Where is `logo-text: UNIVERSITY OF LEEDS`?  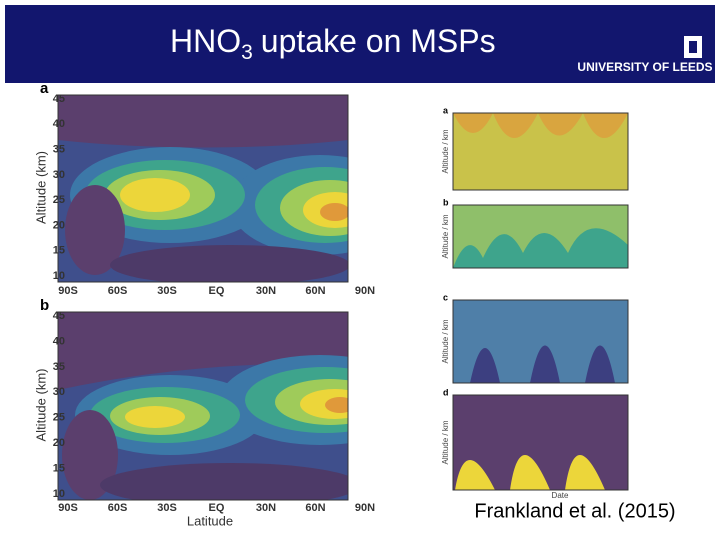
logo-text: UNIVERSITY OF LEEDS is located at coordinates (644, 67).